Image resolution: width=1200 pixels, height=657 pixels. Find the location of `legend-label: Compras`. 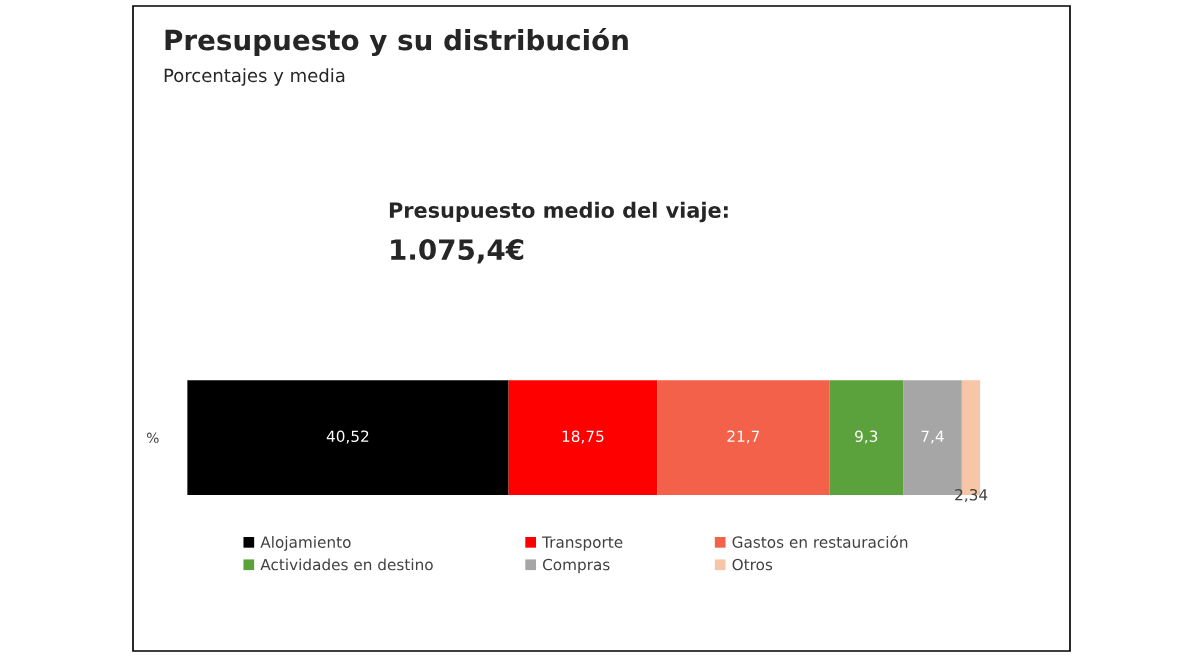

legend-label: Compras is located at coordinates (576, 566).